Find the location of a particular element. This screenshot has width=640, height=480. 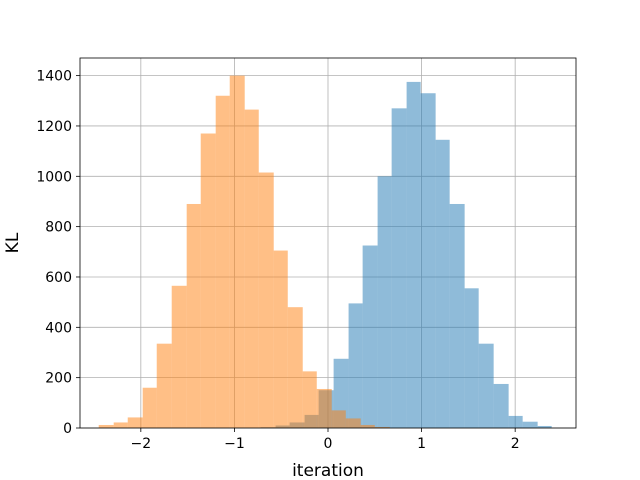

x-tick-label: −2 is located at coordinates (141, 444).